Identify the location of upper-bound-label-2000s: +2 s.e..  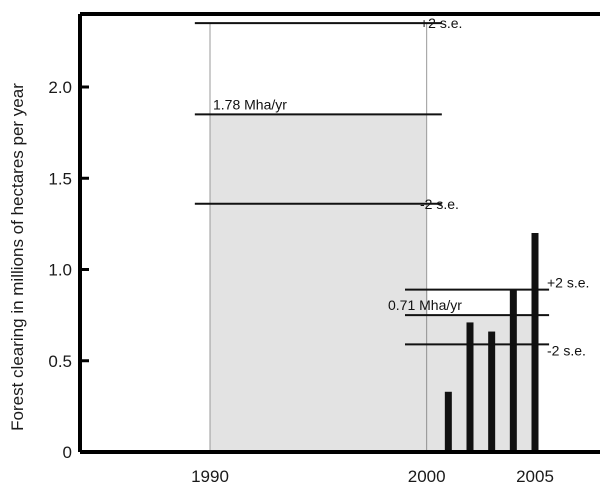
(568, 283).